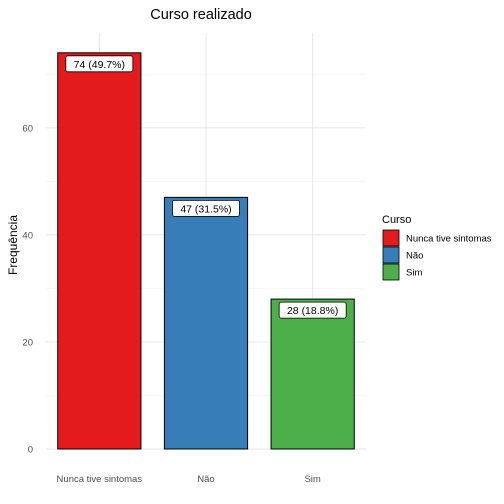 The height and width of the screenshot is (504, 504). I want to click on x-tick-label: Não, so click(205, 479).